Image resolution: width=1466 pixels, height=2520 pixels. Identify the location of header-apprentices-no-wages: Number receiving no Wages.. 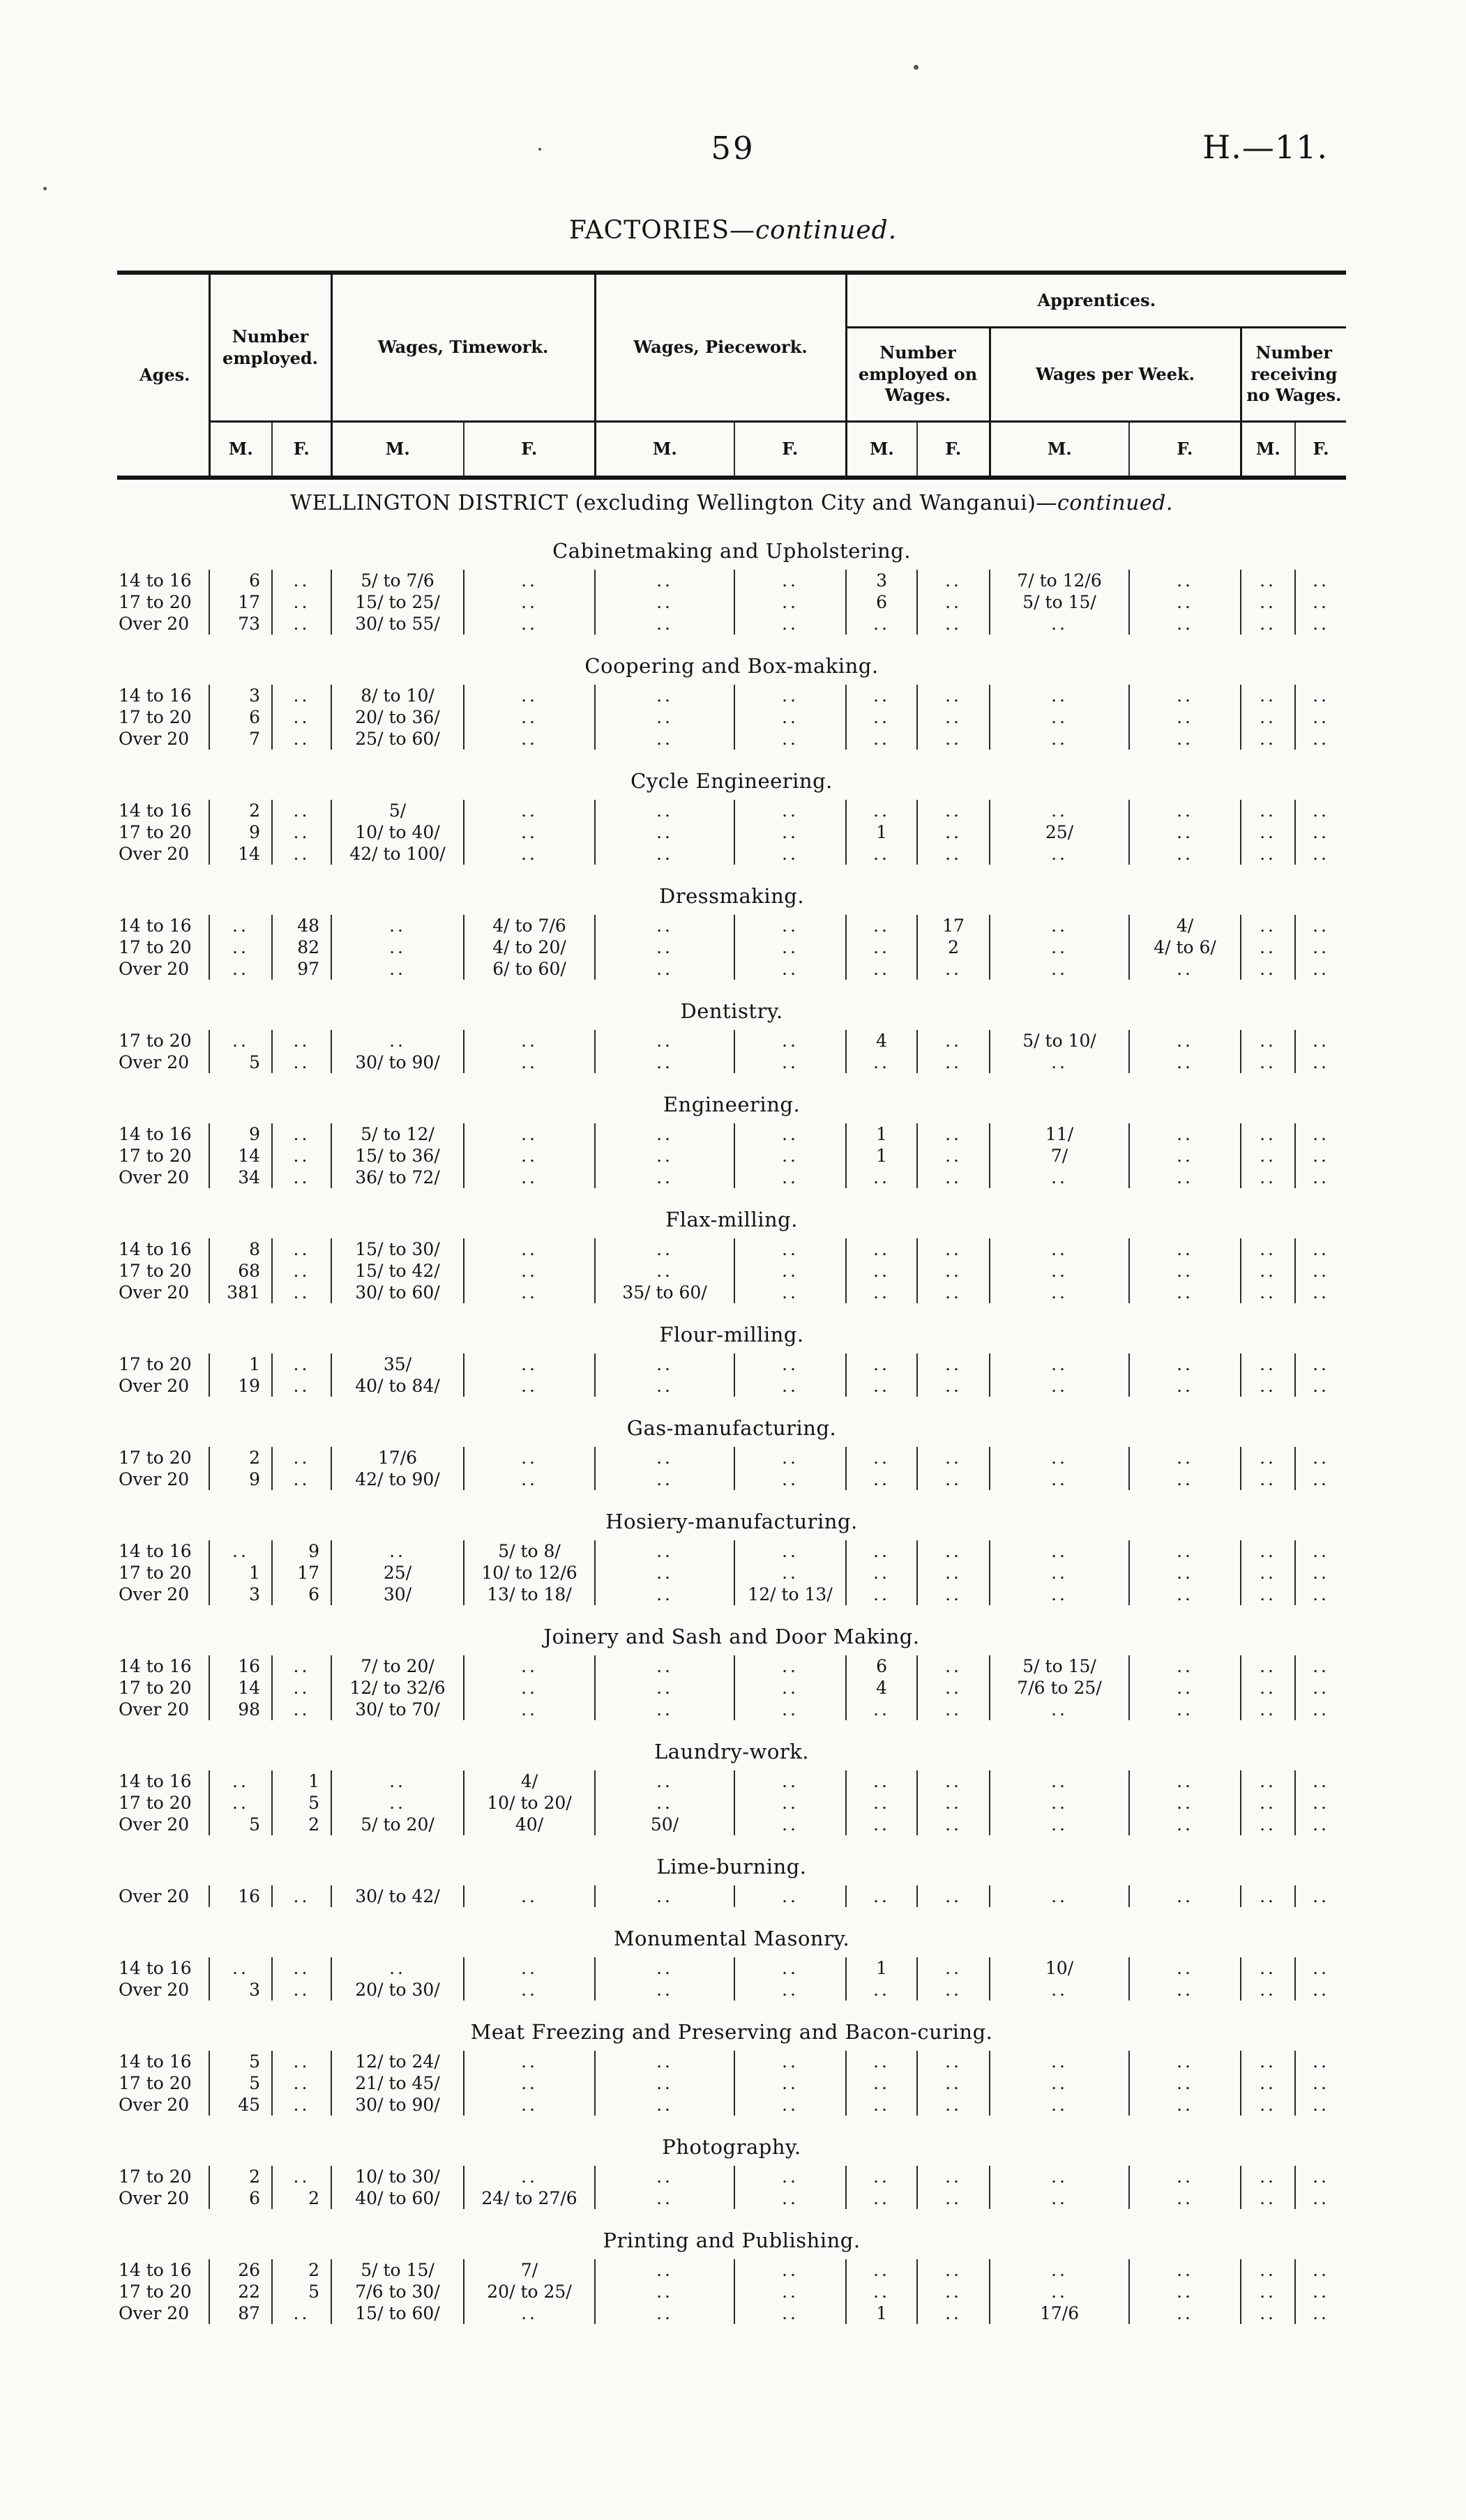
(1293, 374).